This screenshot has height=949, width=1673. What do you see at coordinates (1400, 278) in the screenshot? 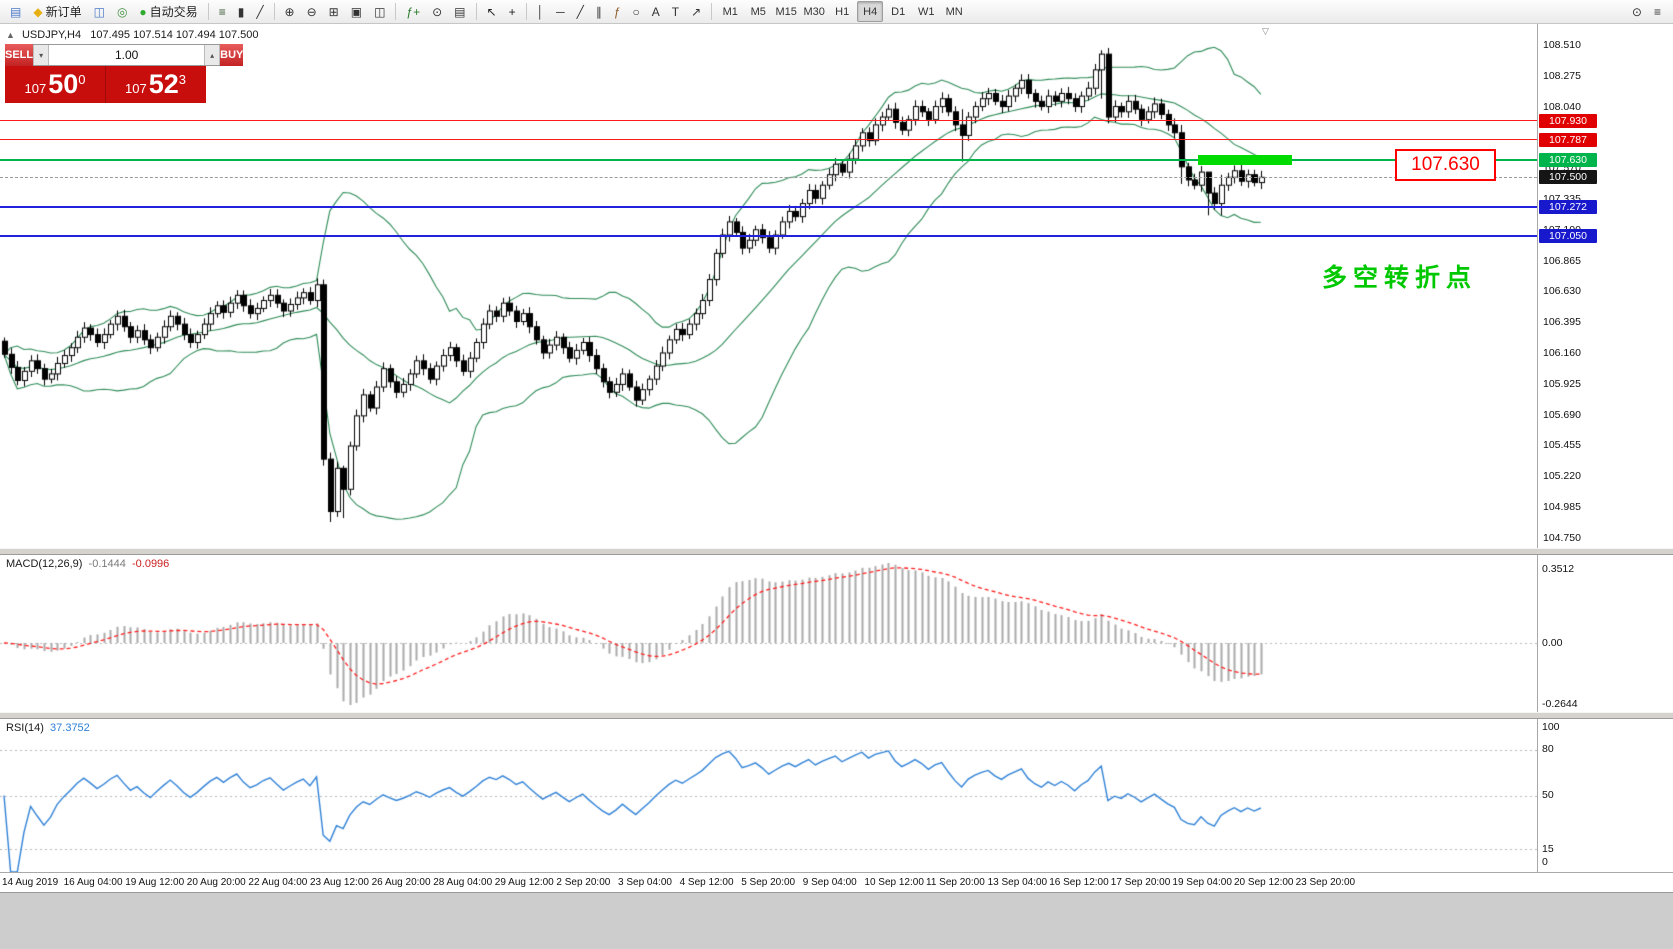
I see `turning-point-annotation: 多空转折点` at bounding box center [1400, 278].